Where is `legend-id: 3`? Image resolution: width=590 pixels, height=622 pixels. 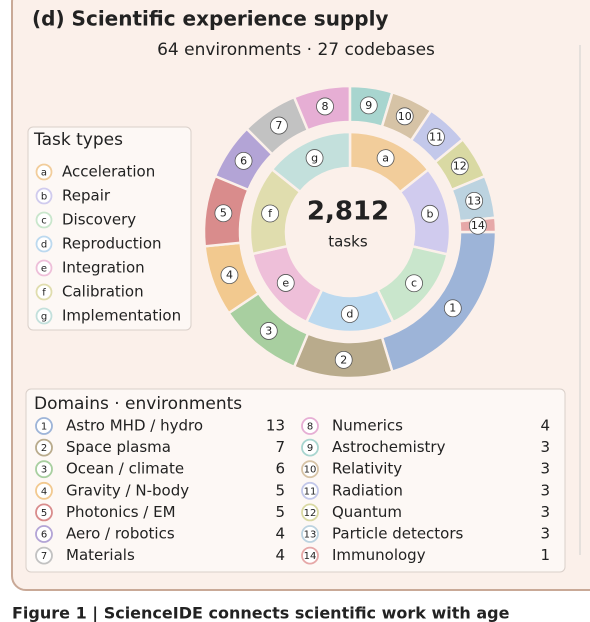
legend-id: 3 is located at coordinates (44, 470).